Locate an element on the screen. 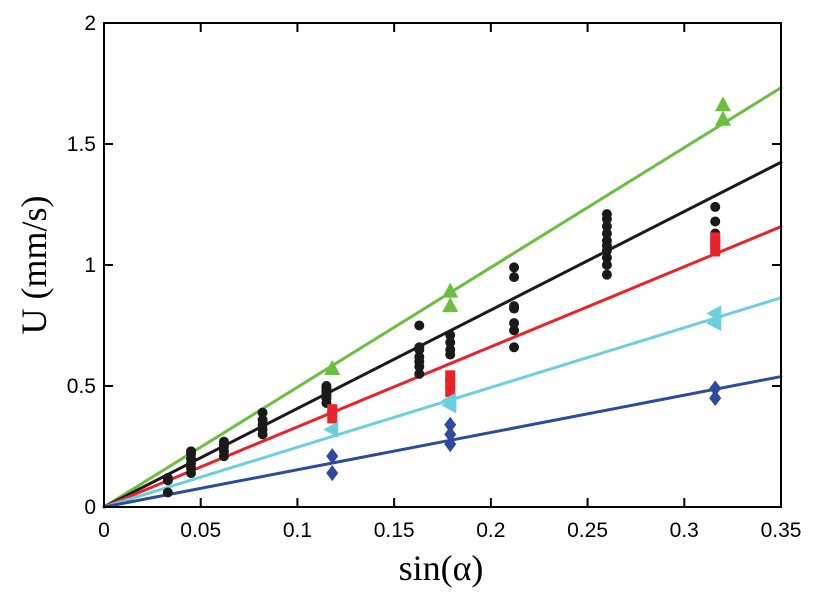 Image resolution: width=830 pixels, height=594 pixels. y-tick-label: 1.5 is located at coordinates (81, 144).